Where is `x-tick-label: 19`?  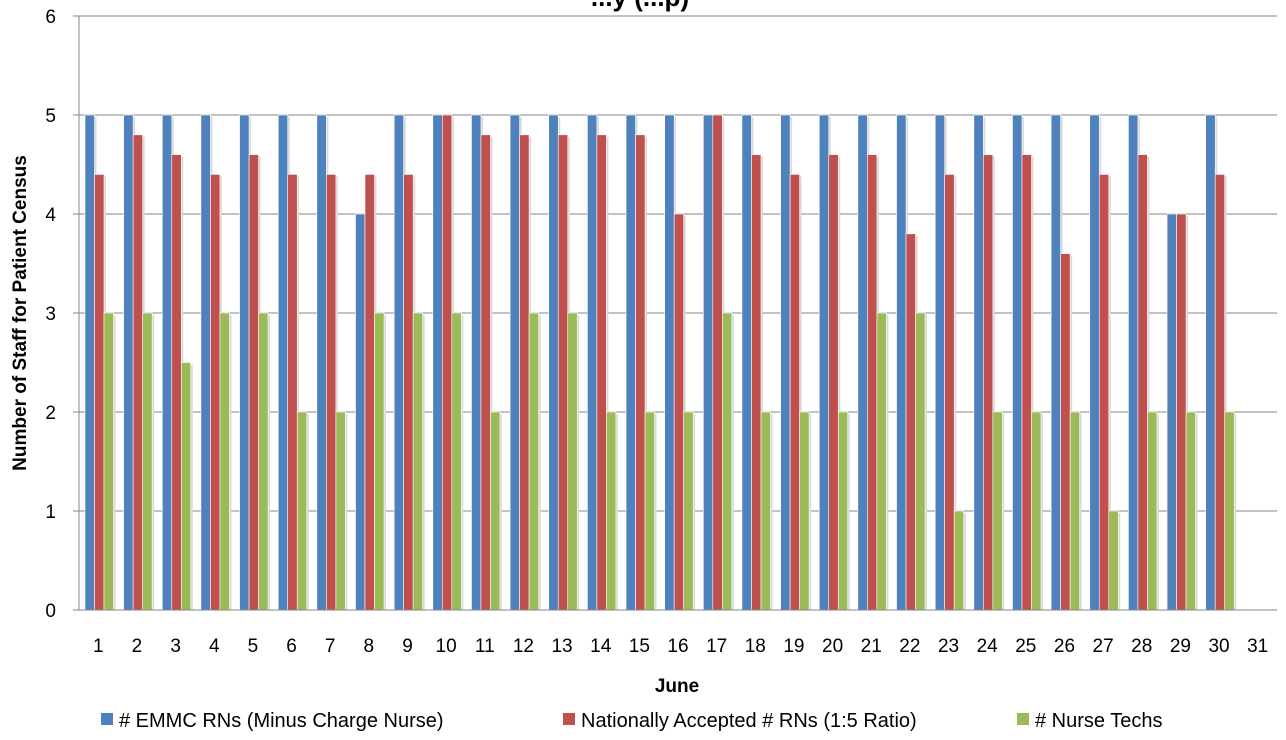
x-tick-label: 19 is located at coordinates (793, 646).